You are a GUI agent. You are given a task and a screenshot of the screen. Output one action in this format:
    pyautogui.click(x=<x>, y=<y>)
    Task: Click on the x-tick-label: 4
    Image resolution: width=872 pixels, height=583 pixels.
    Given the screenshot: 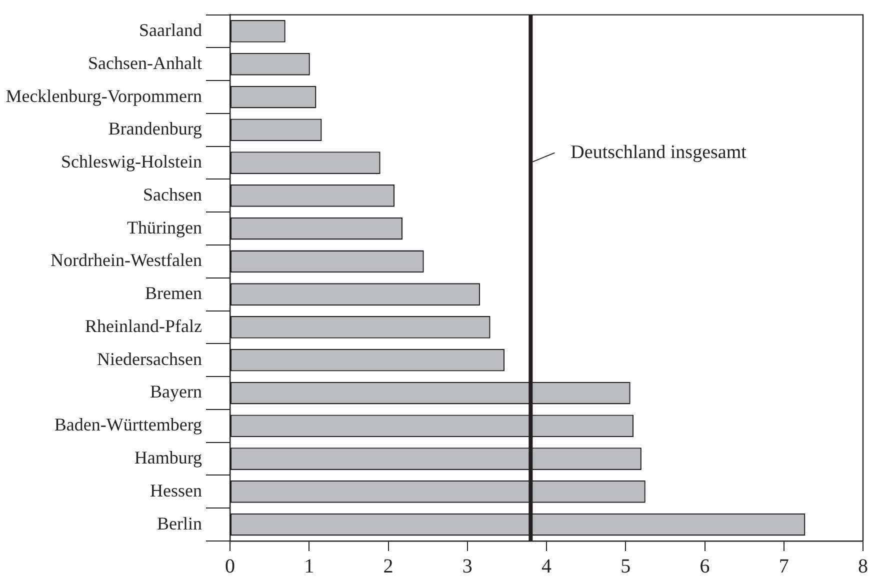 What is the action you would take?
    pyautogui.click(x=547, y=566)
    